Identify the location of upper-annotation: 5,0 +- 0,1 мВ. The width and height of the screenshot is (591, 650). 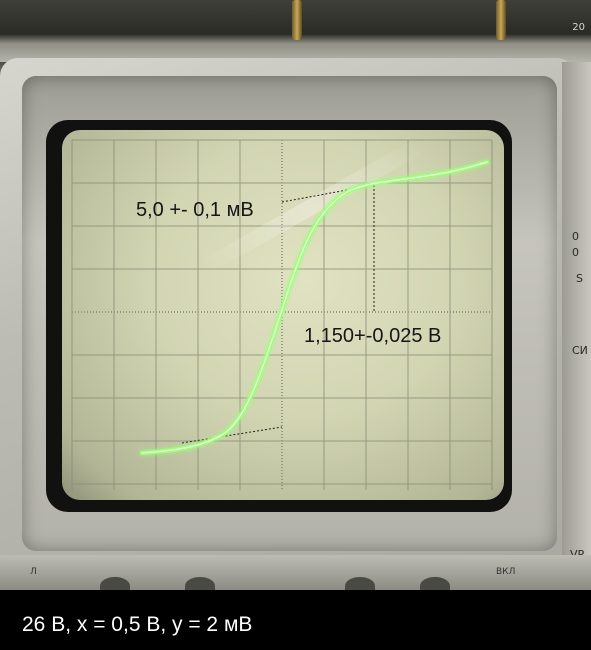
(195, 210).